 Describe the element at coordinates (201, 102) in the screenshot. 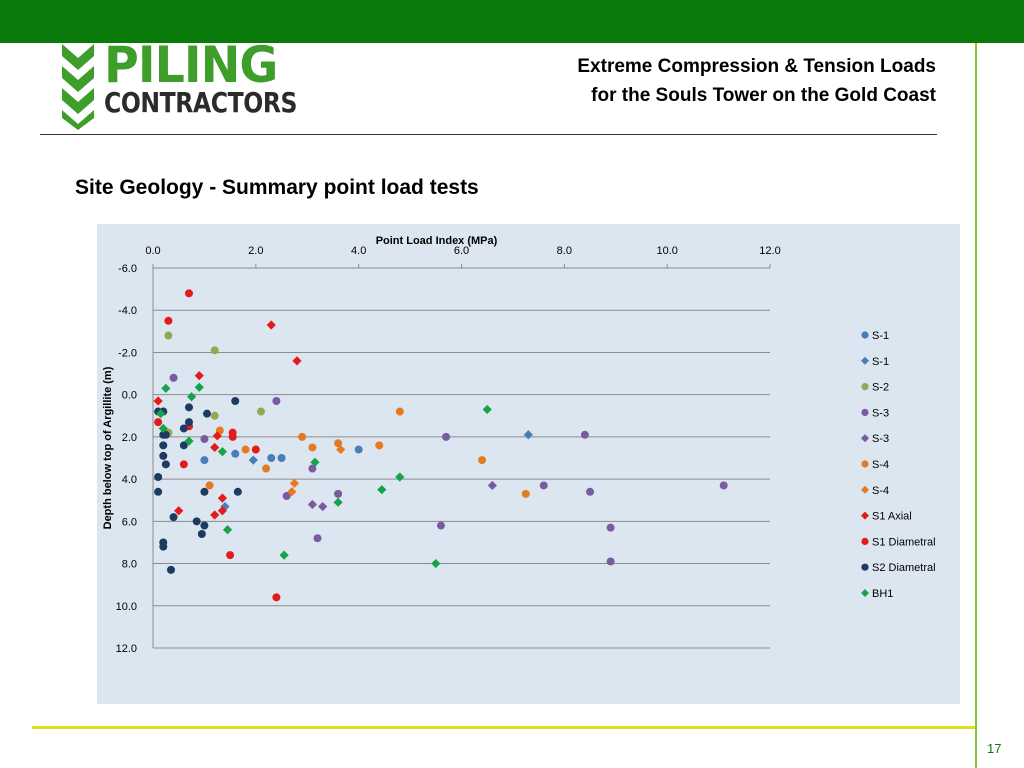

I see `logo-wordmark-contractors: CONTRACTORS` at that location.